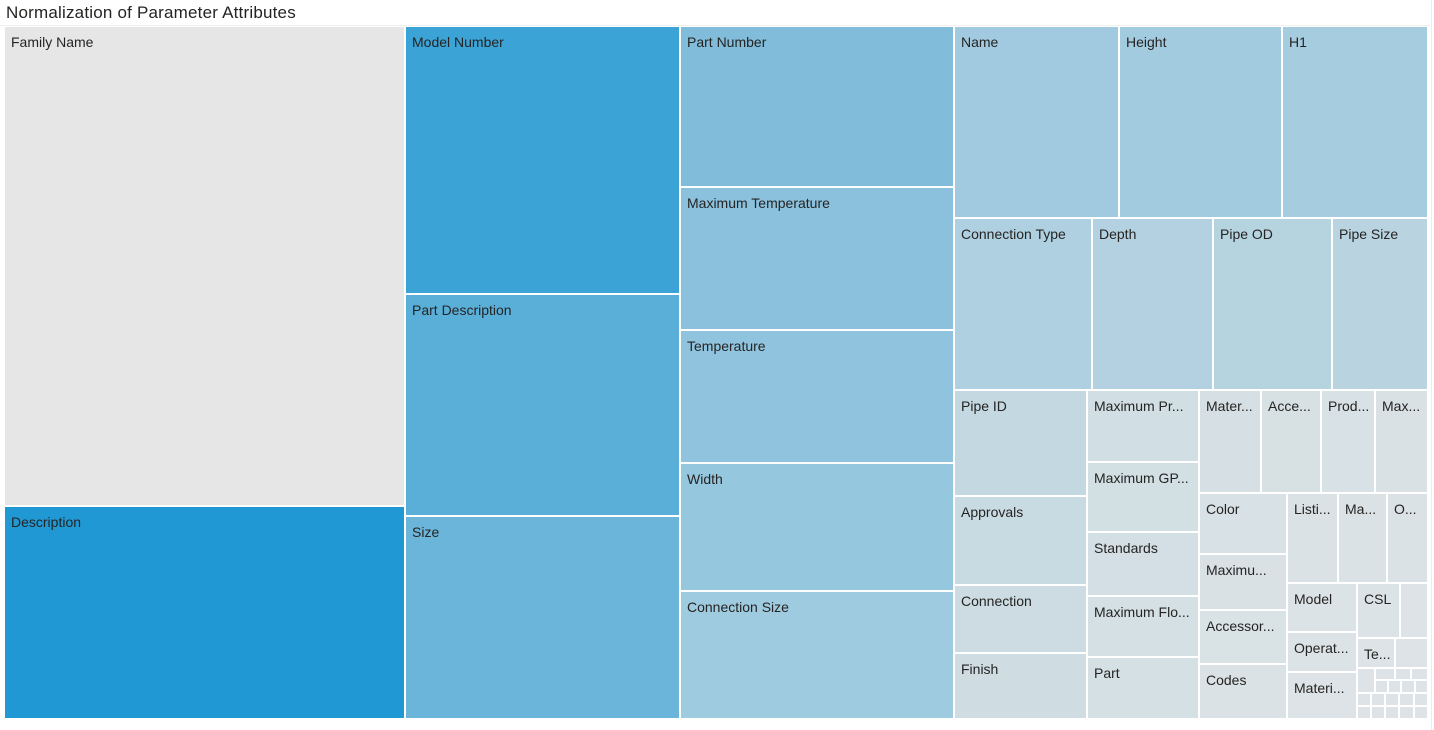 The width and height of the screenshot is (1434, 730). What do you see at coordinates (543, 406) in the screenshot?
I see `treemap-tile-part-description: Part Description` at bounding box center [543, 406].